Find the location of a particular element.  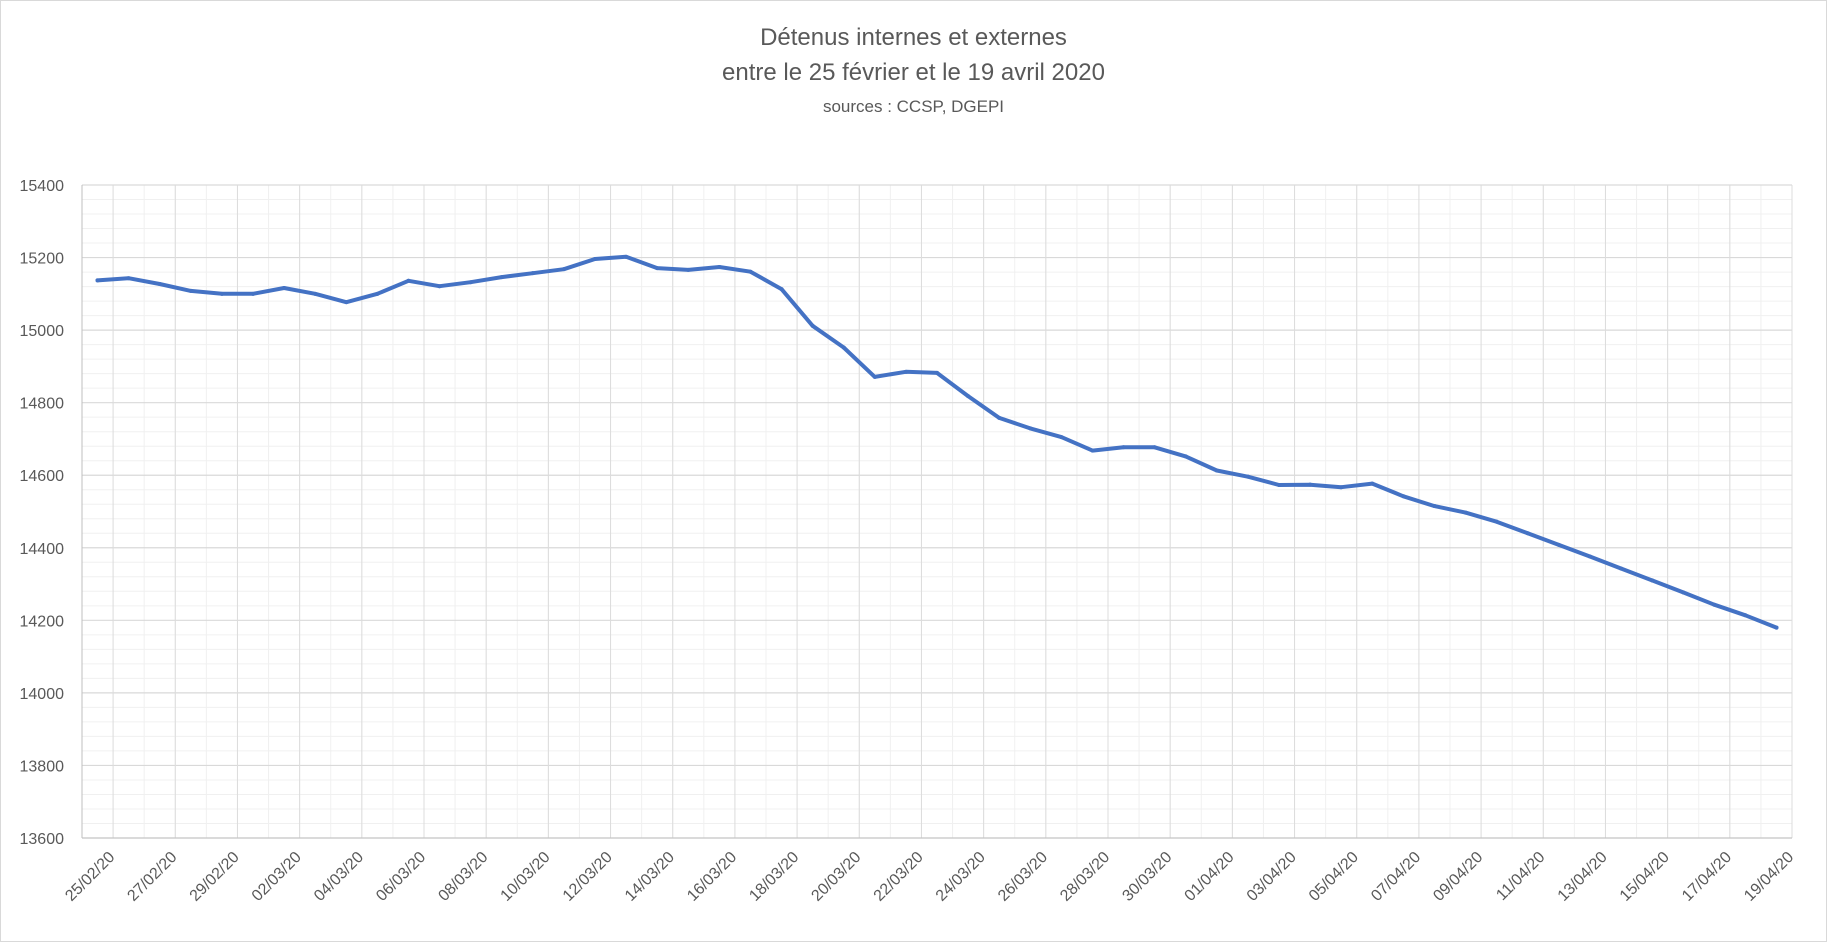

y-tick-label: 14600 is located at coordinates (42, 476).